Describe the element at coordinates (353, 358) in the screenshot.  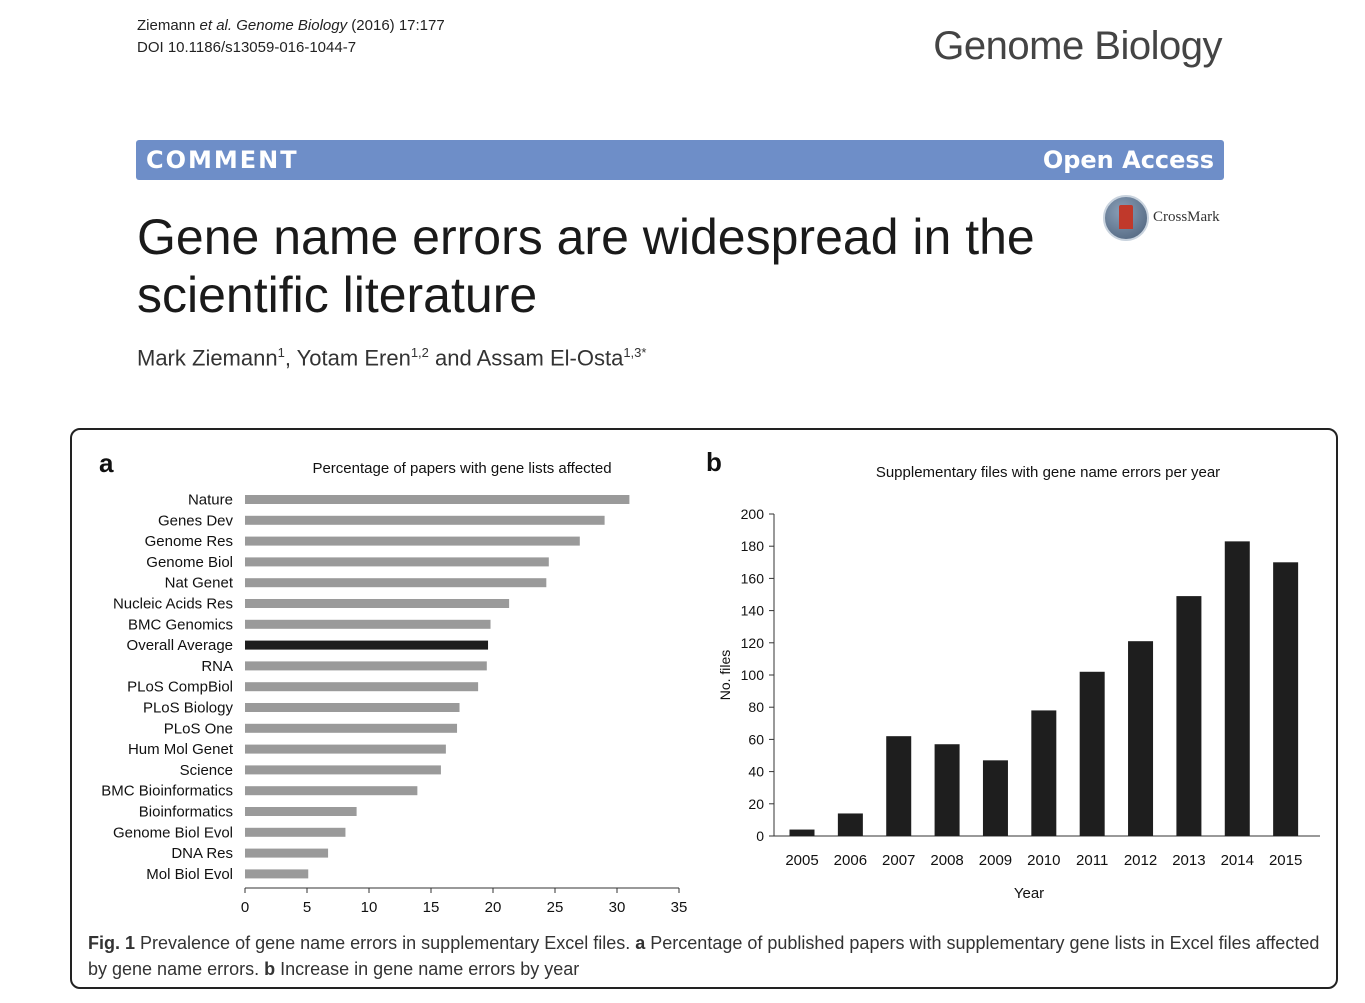
I see `author-name: Yotam Eren` at that location.